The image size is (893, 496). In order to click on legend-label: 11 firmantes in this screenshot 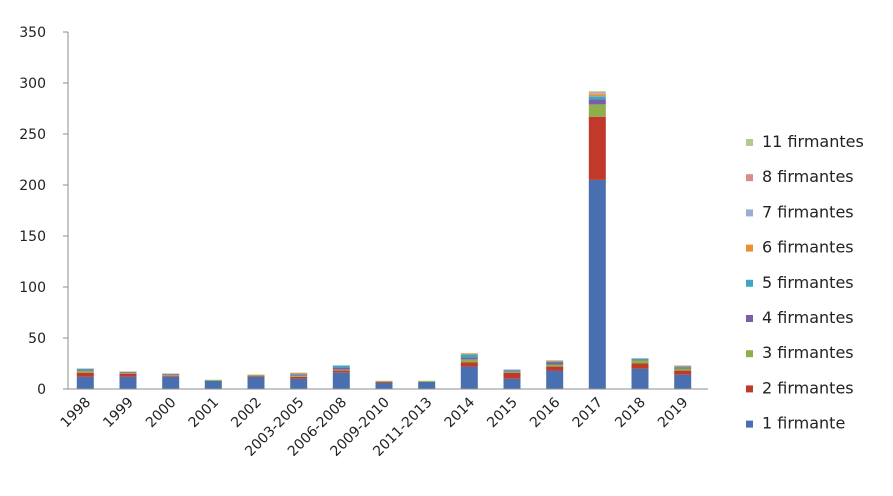, I will do `click(813, 141)`.